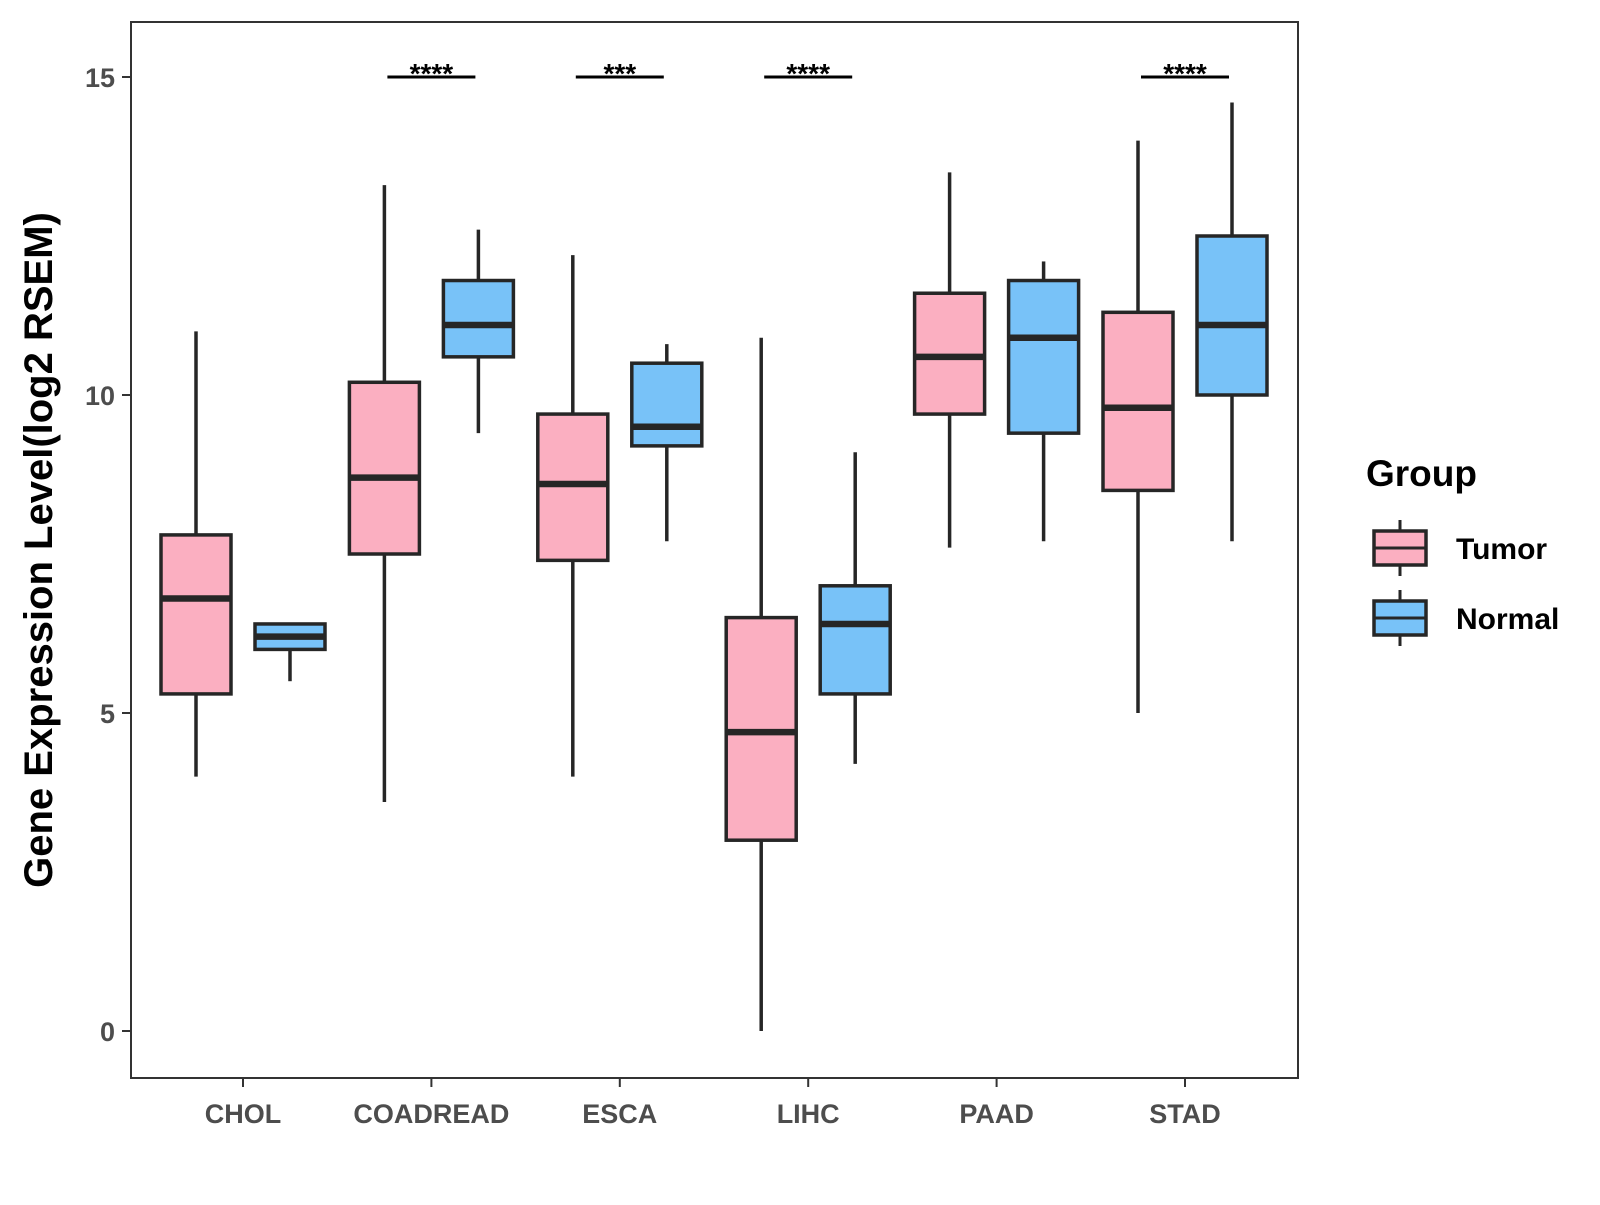  Describe the element at coordinates (107, 714) in the screenshot. I see `y-tick-label: 5` at that location.